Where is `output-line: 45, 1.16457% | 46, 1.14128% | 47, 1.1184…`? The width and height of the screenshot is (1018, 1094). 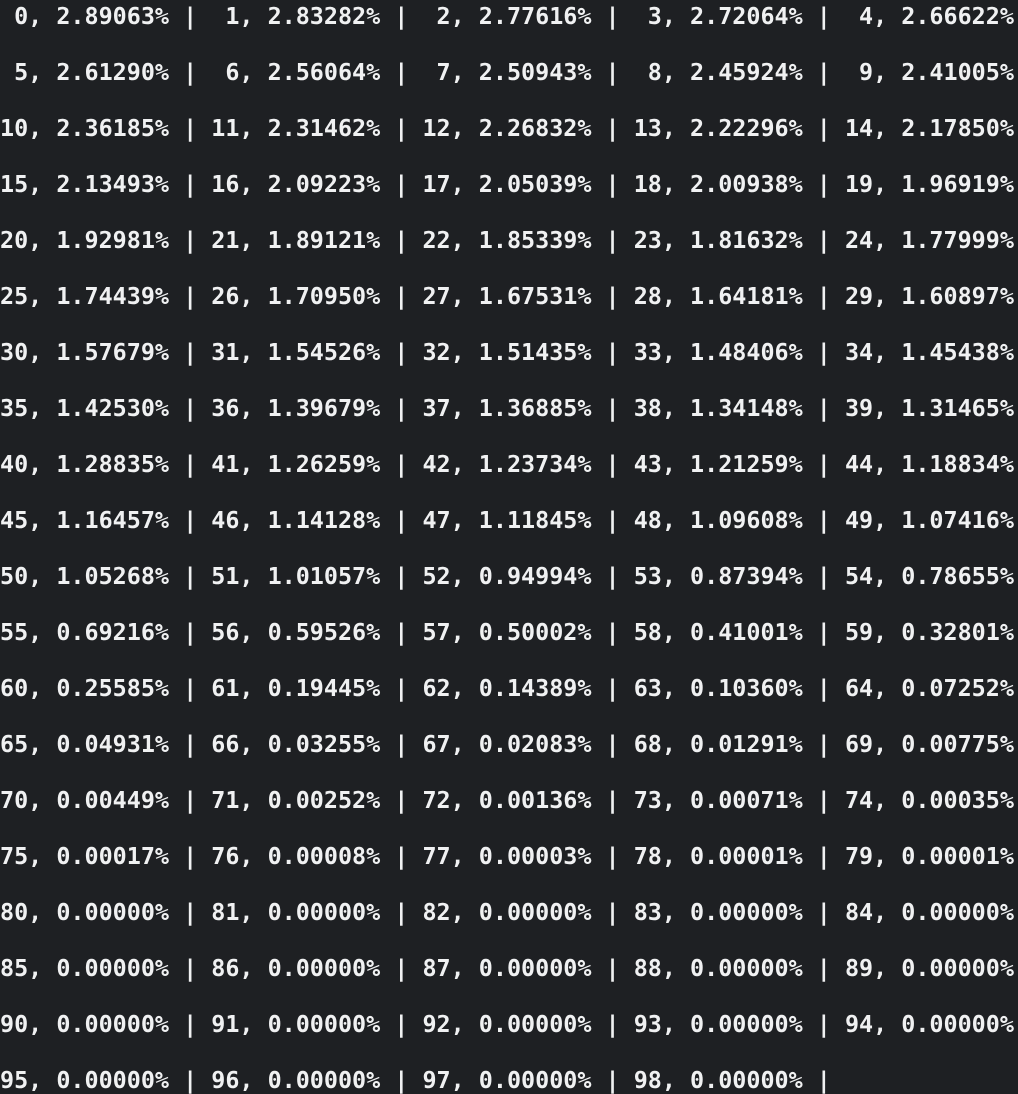
output-line: 45, 1.16457% | 46, 1.14128% | 47, 1.1184… is located at coordinates (507, 520).